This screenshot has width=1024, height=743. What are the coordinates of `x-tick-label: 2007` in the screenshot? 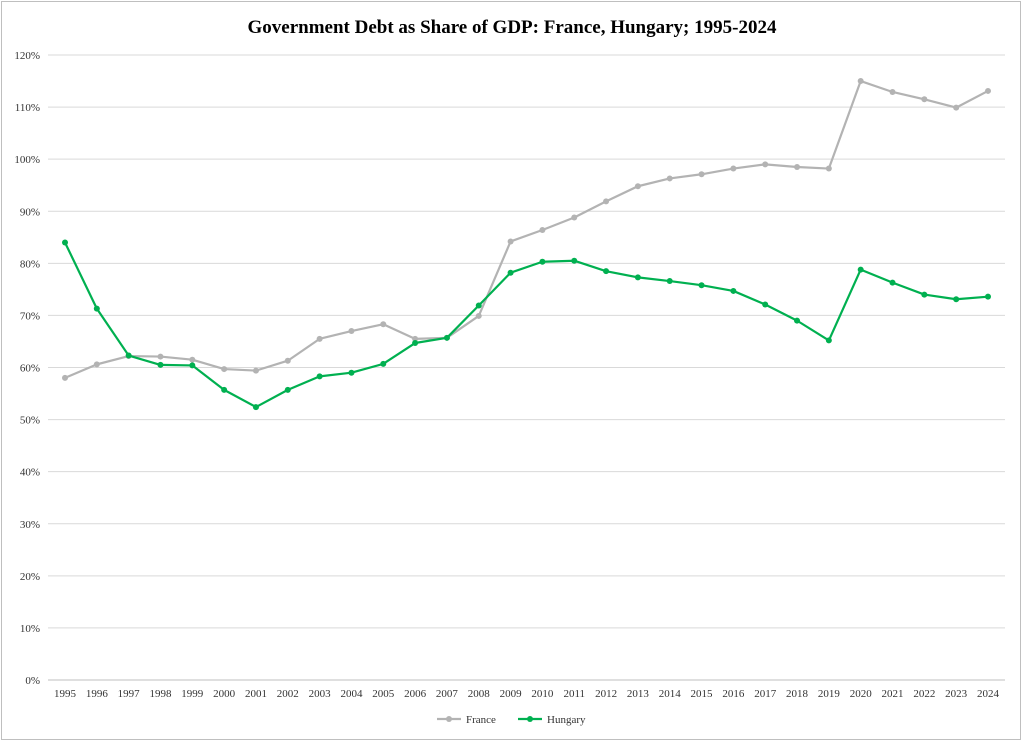 It's located at (447, 694).